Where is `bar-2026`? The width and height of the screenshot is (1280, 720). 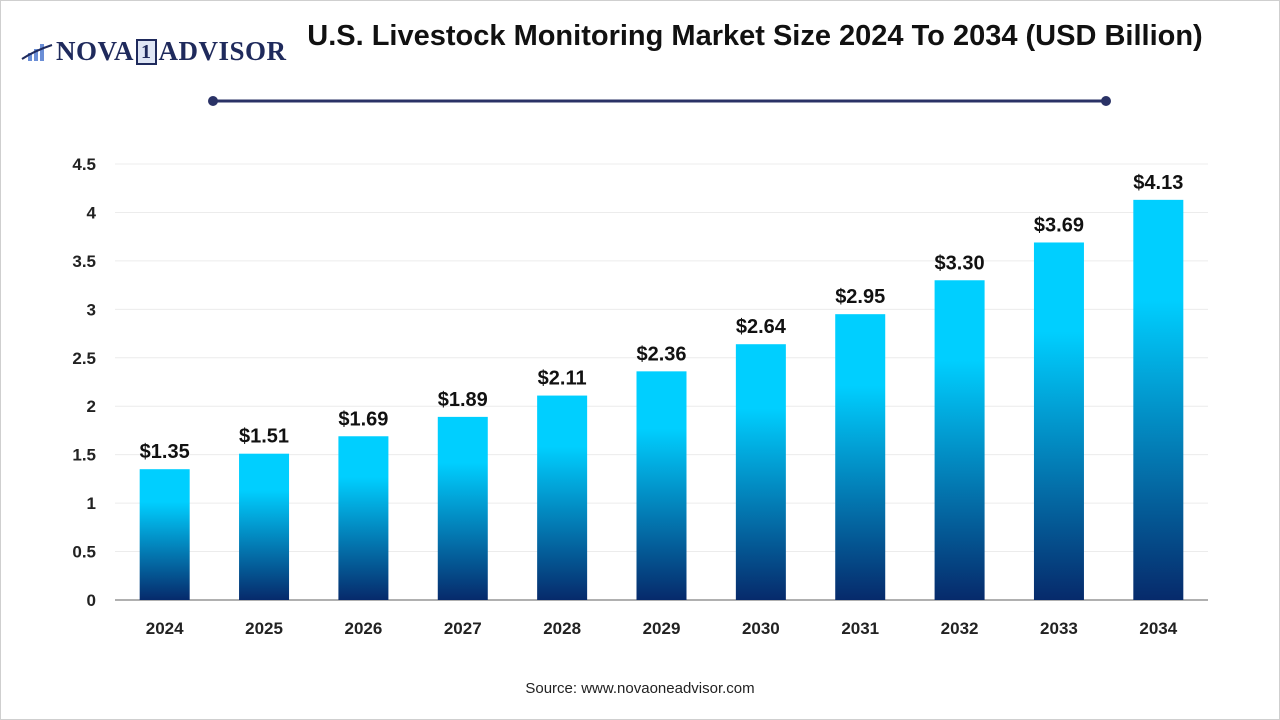 bar-2026 is located at coordinates (363, 518).